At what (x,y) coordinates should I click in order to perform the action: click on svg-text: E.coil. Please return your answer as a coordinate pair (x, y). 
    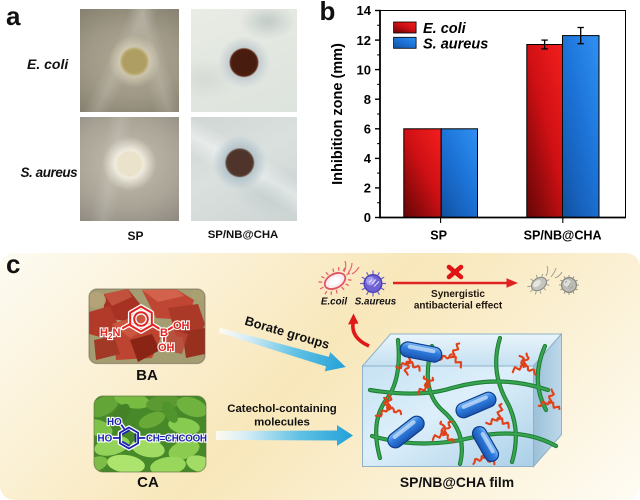
    Looking at the image, I should click on (334, 302).